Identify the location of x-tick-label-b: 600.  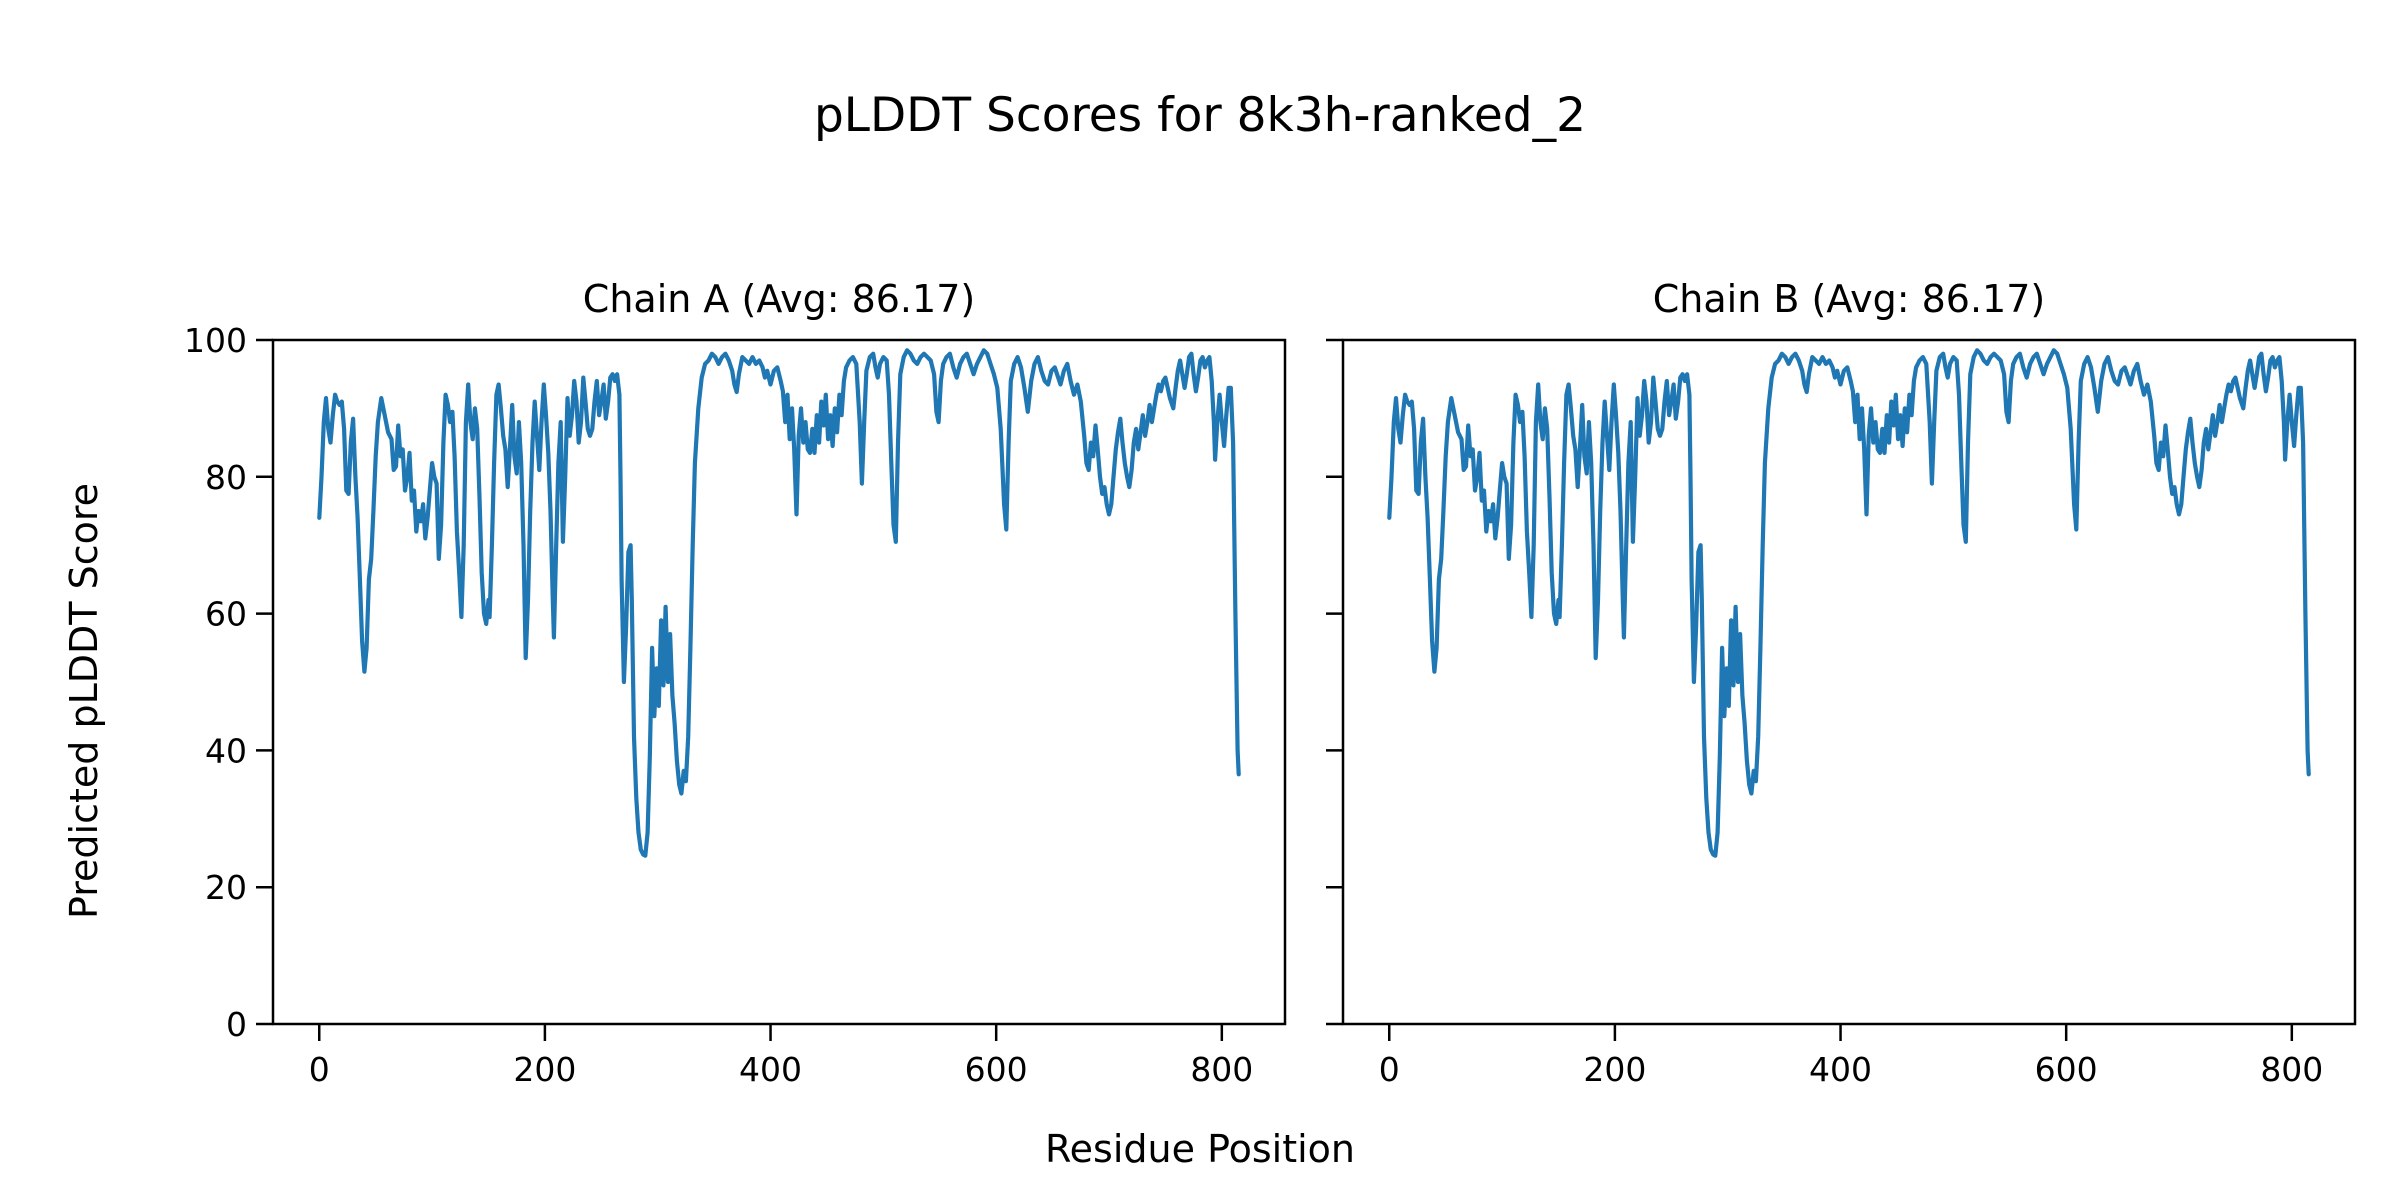
(2066, 1069).